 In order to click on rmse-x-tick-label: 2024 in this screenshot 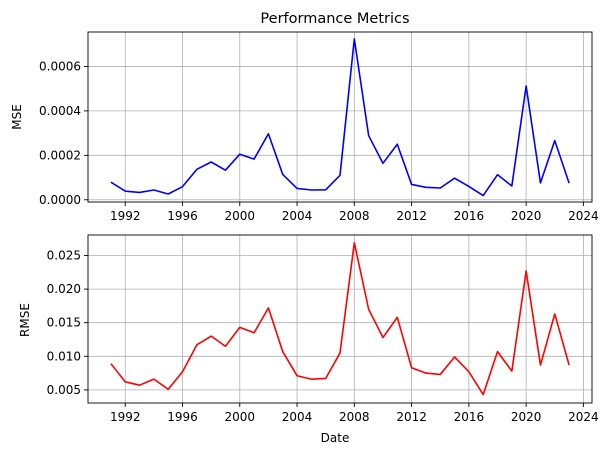, I will do `click(583, 417)`.